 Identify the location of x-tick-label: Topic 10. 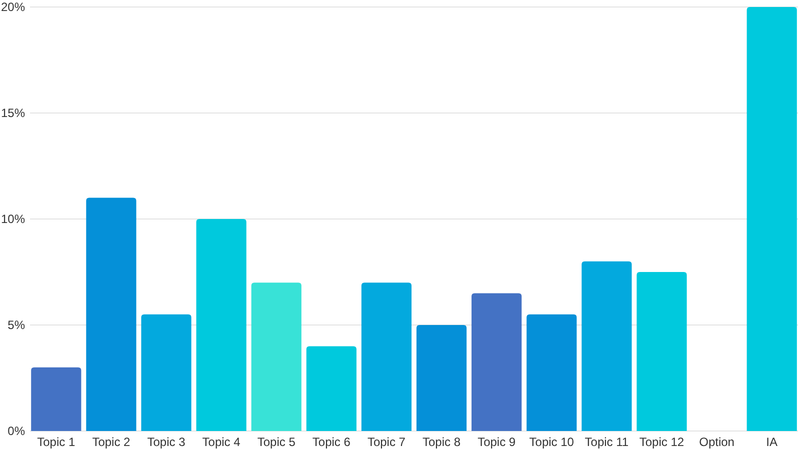
(551, 442).